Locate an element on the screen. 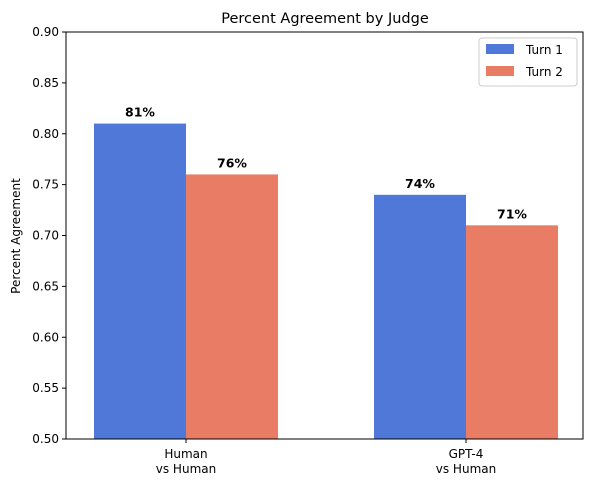 Image resolution: width=591 pixels, height=488 pixels. y-axis-label: Percent Agreement is located at coordinates (16, 236).